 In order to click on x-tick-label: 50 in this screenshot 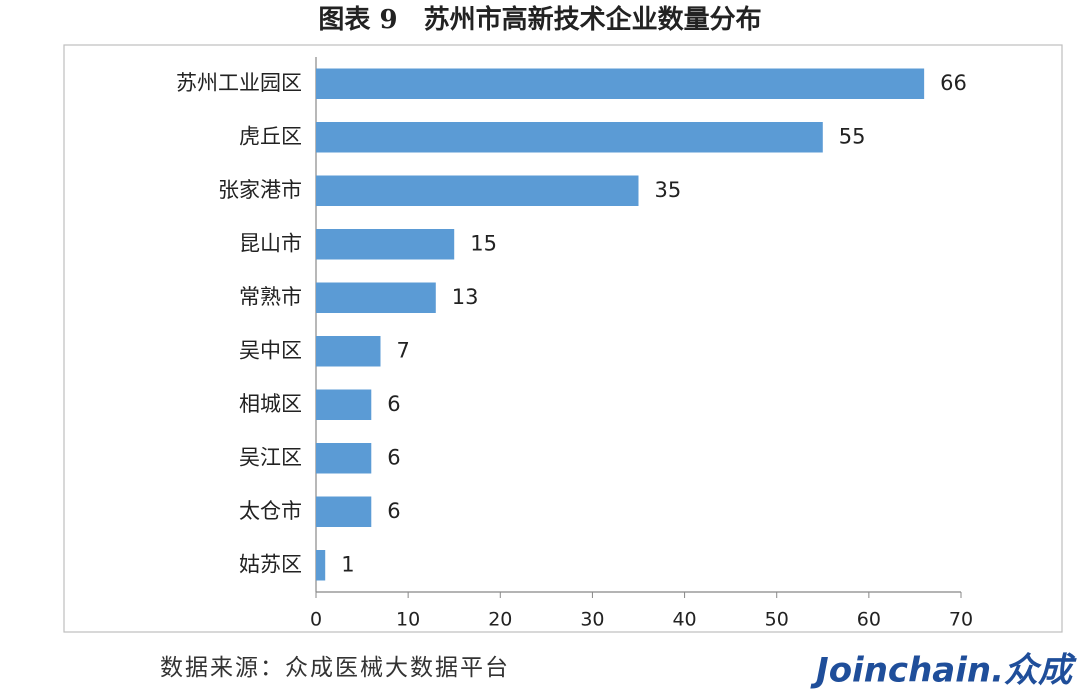, I will do `click(777, 620)`.